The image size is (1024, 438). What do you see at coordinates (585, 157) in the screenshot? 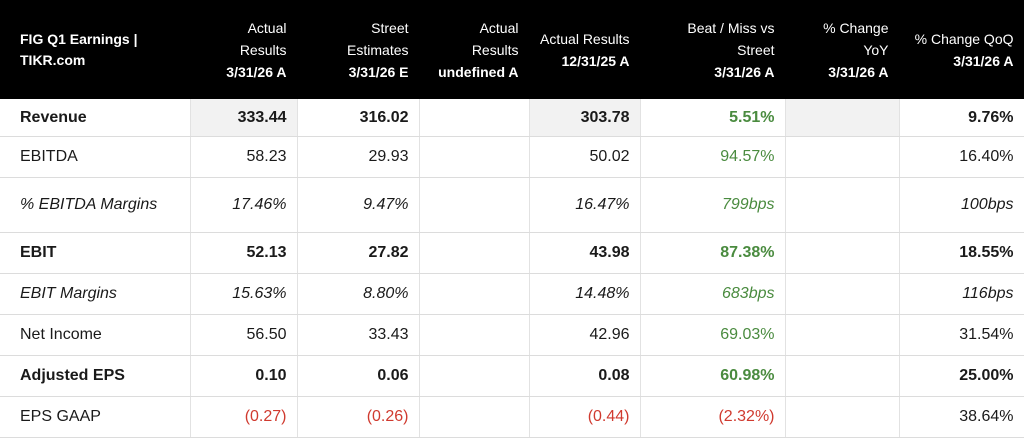
I see `cell-prior-quarter: 50.02` at bounding box center [585, 157].